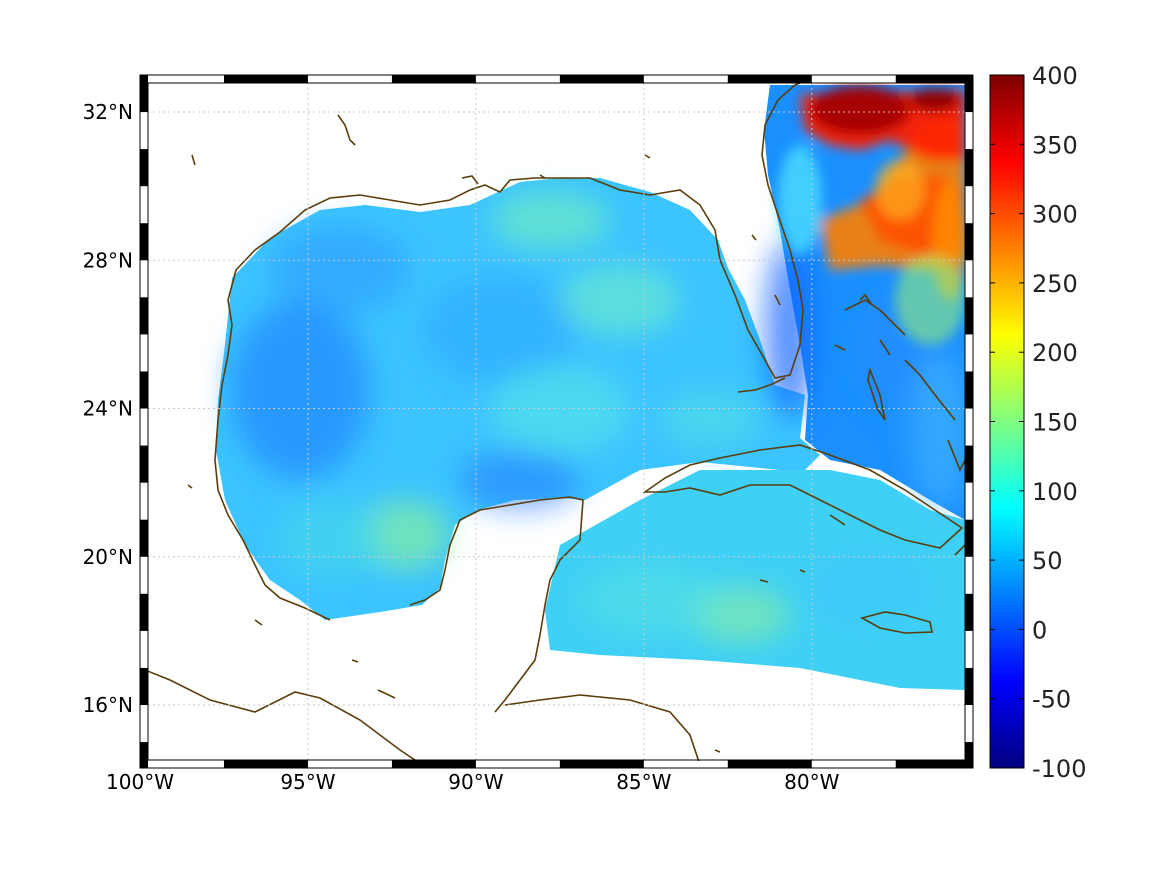  What do you see at coordinates (140, 782) in the screenshot?
I see `x-tick-label-0: 100°W` at bounding box center [140, 782].